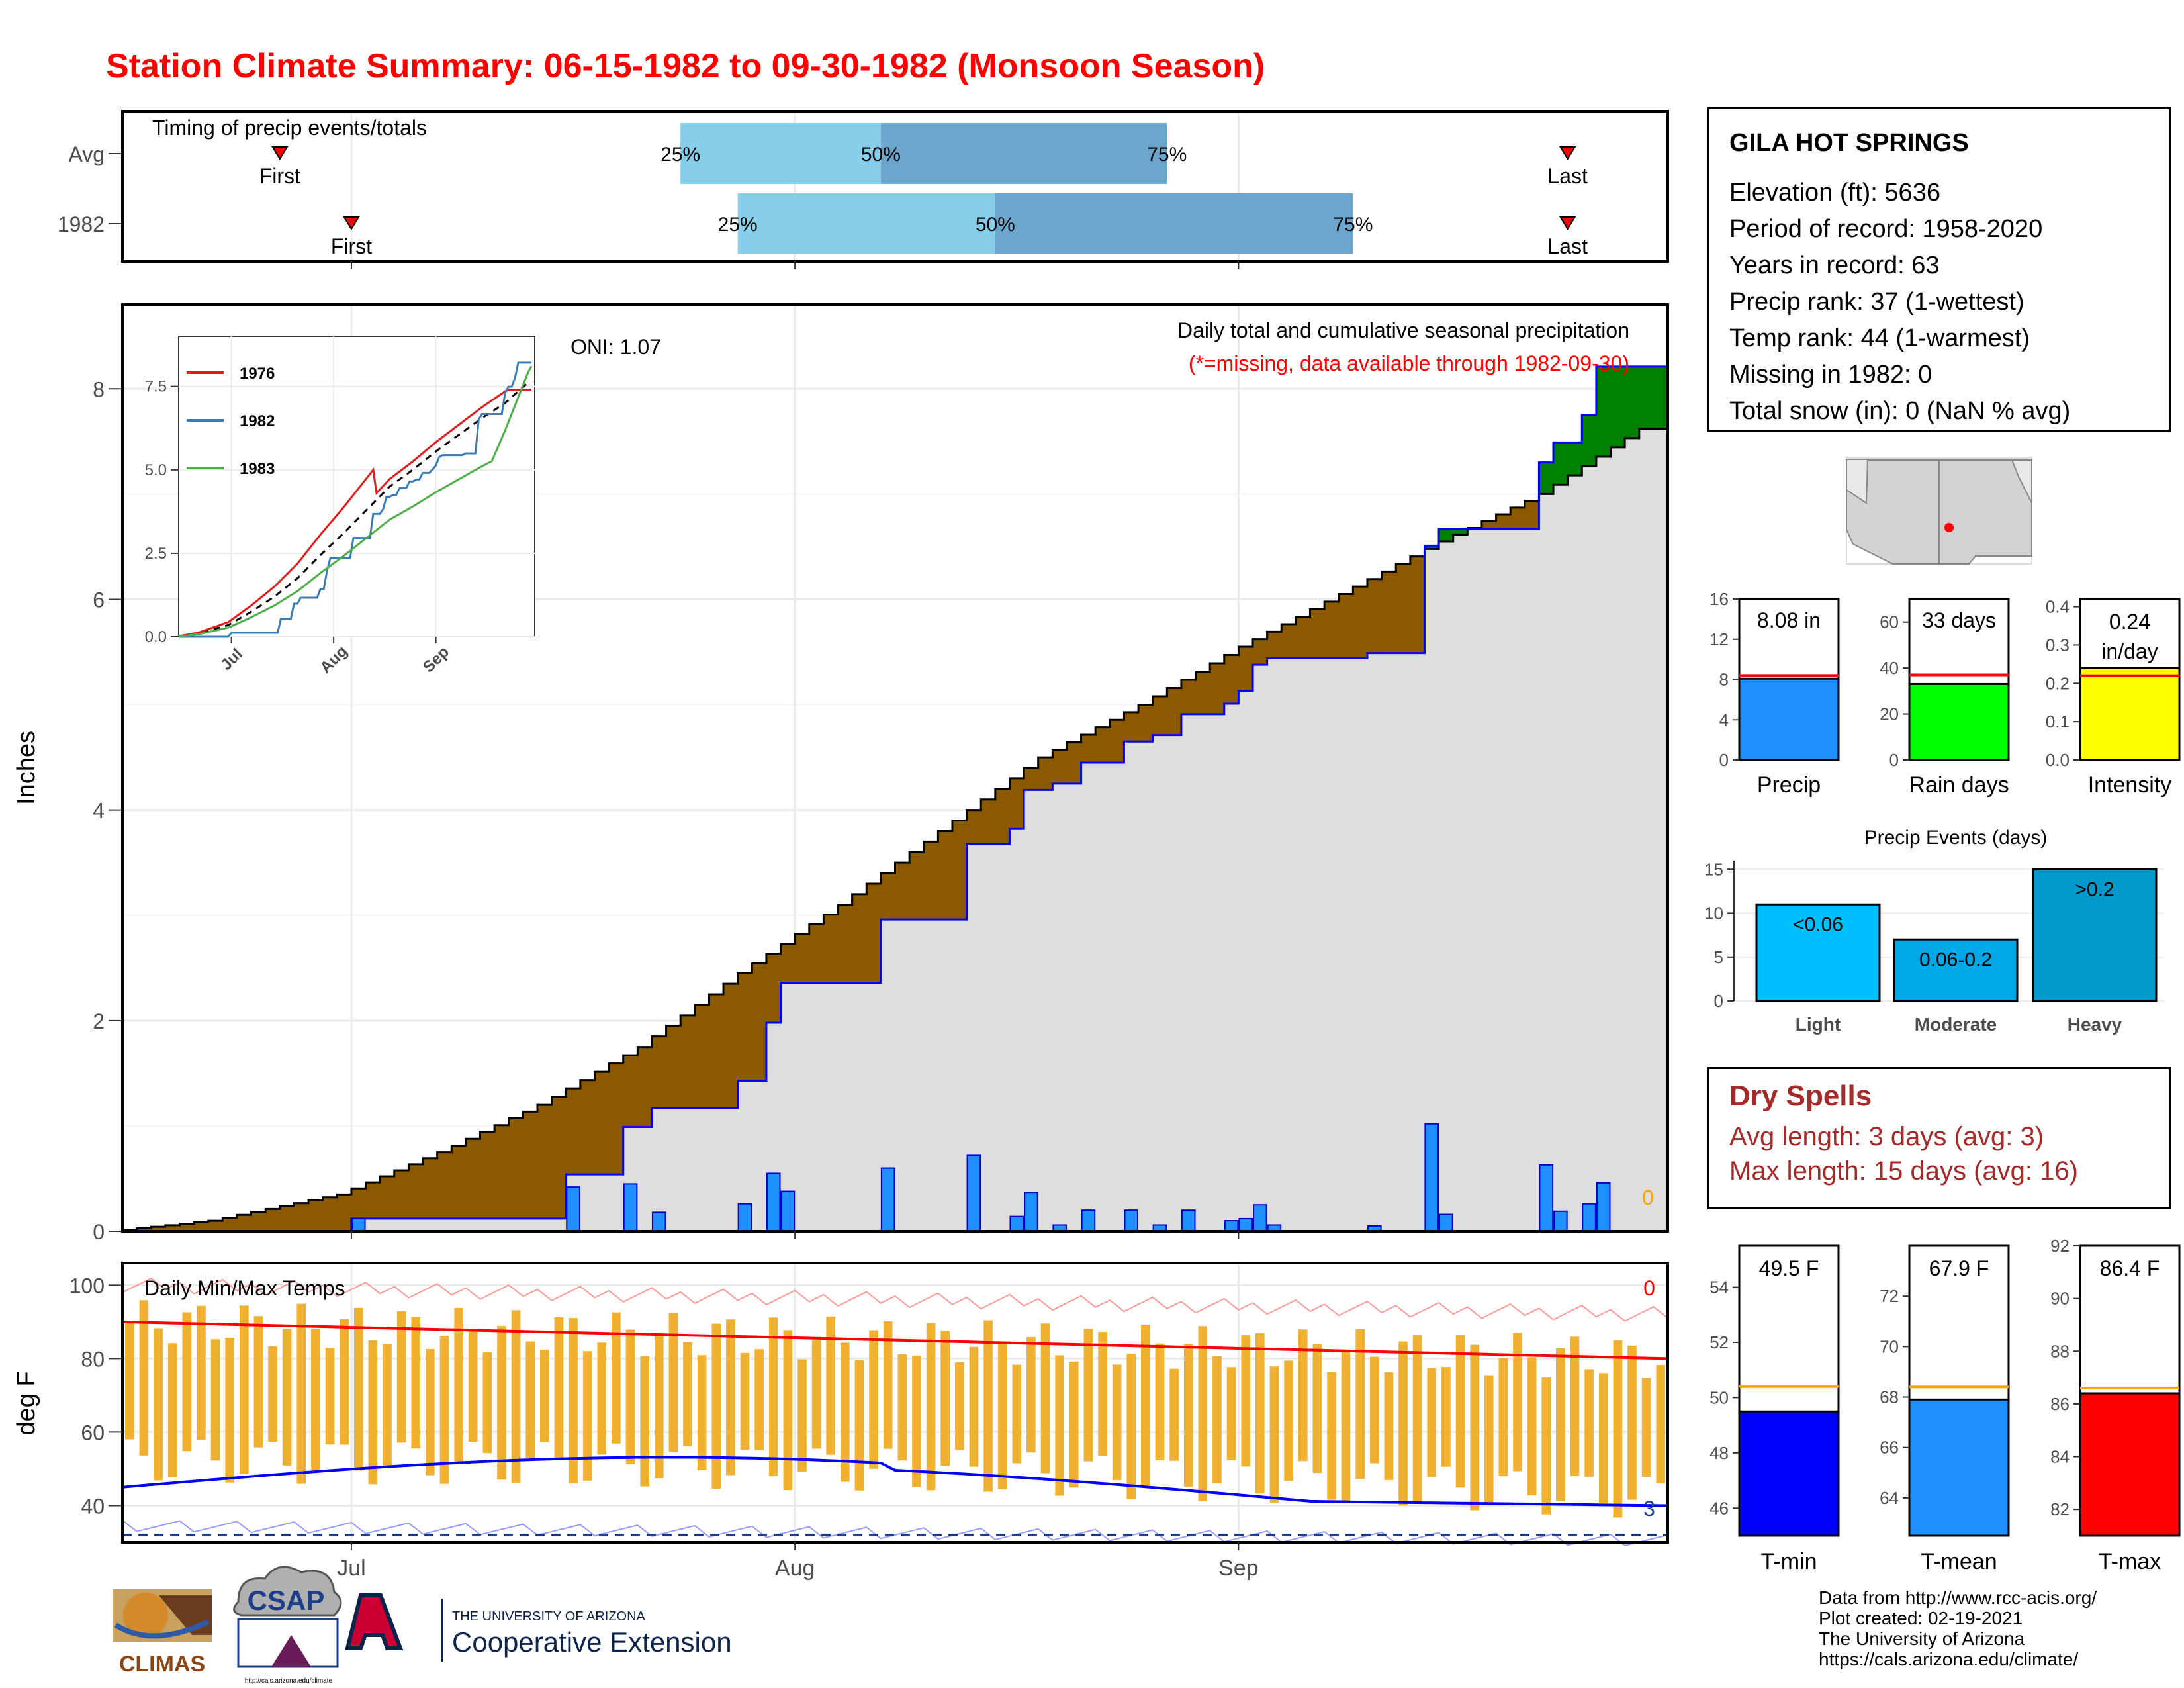 Image resolution: width=2184 pixels, height=1688 pixels. Describe the element at coordinates (1849, 143) in the screenshot. I see `station-name: GILA HOT SPRINGS` at that location.